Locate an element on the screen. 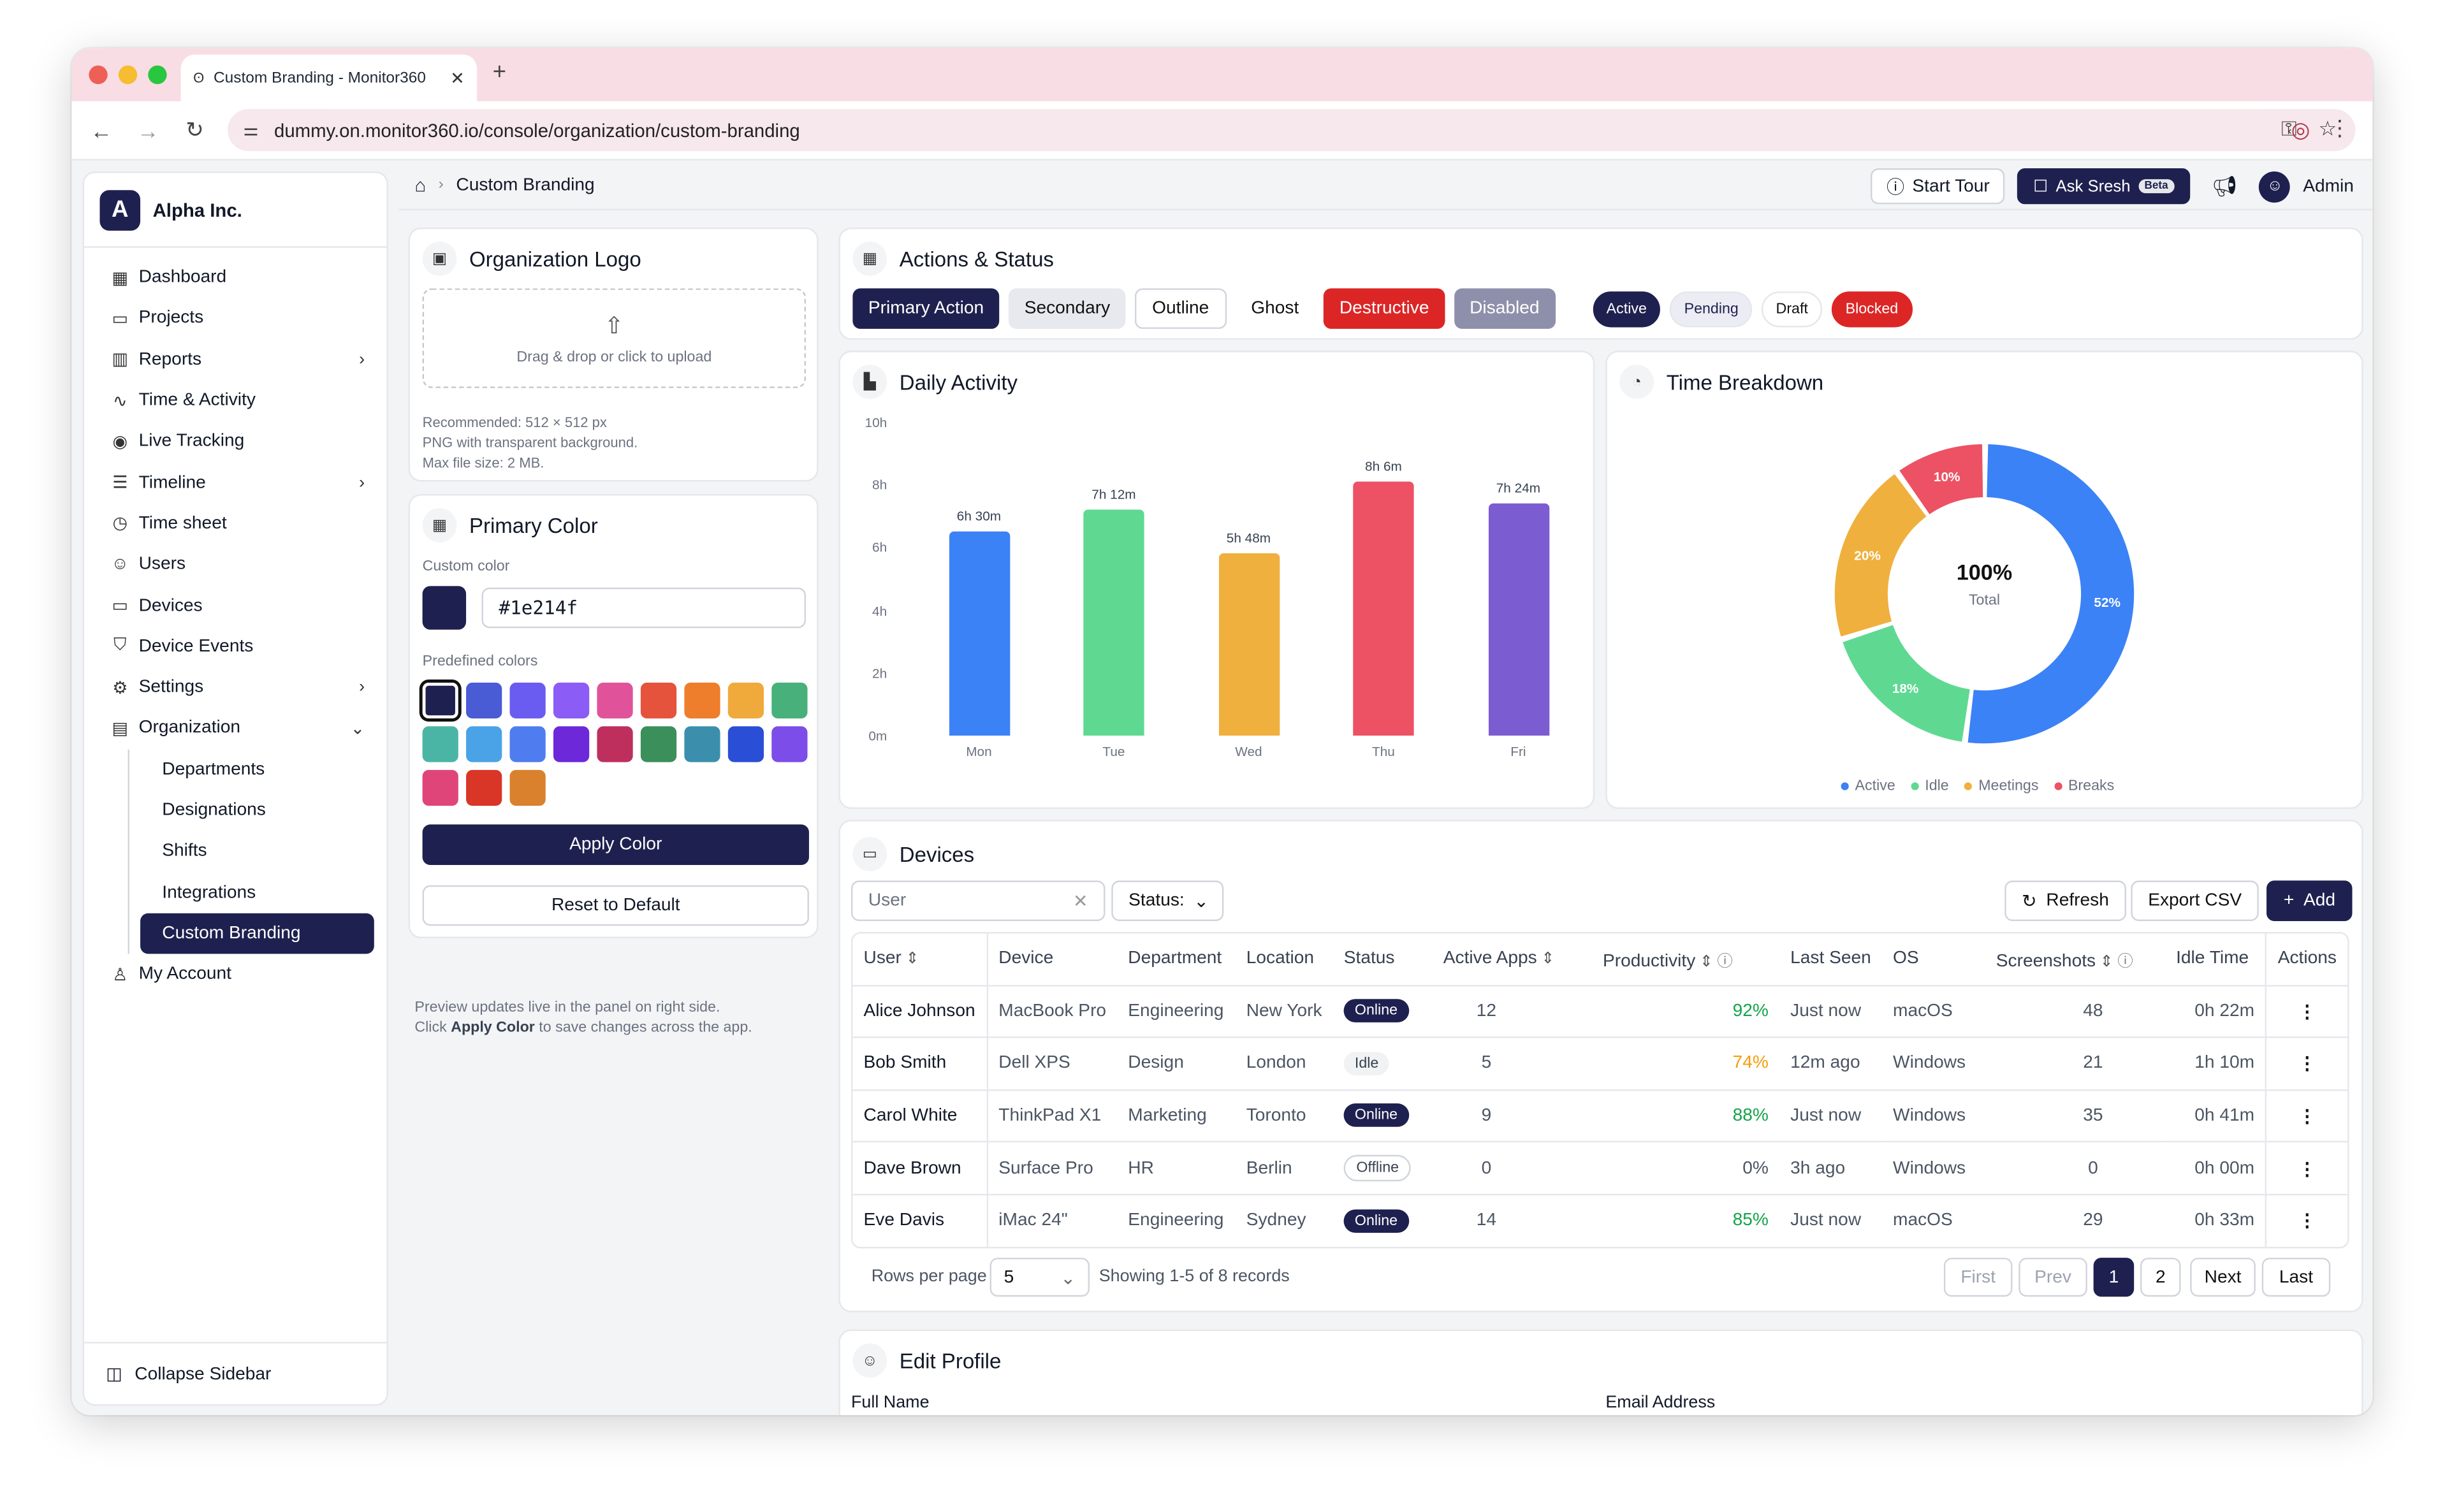 This screenshot has width=2438, height=1512. column-header-screenshots: Screenshots ⇕ ⓘ is located at coordinates (2075, 960).